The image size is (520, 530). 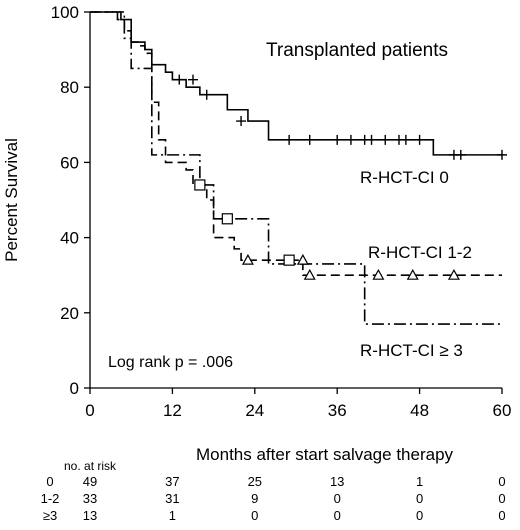 I want to click on y-tick-label: 20, so click(x=69, y=313).